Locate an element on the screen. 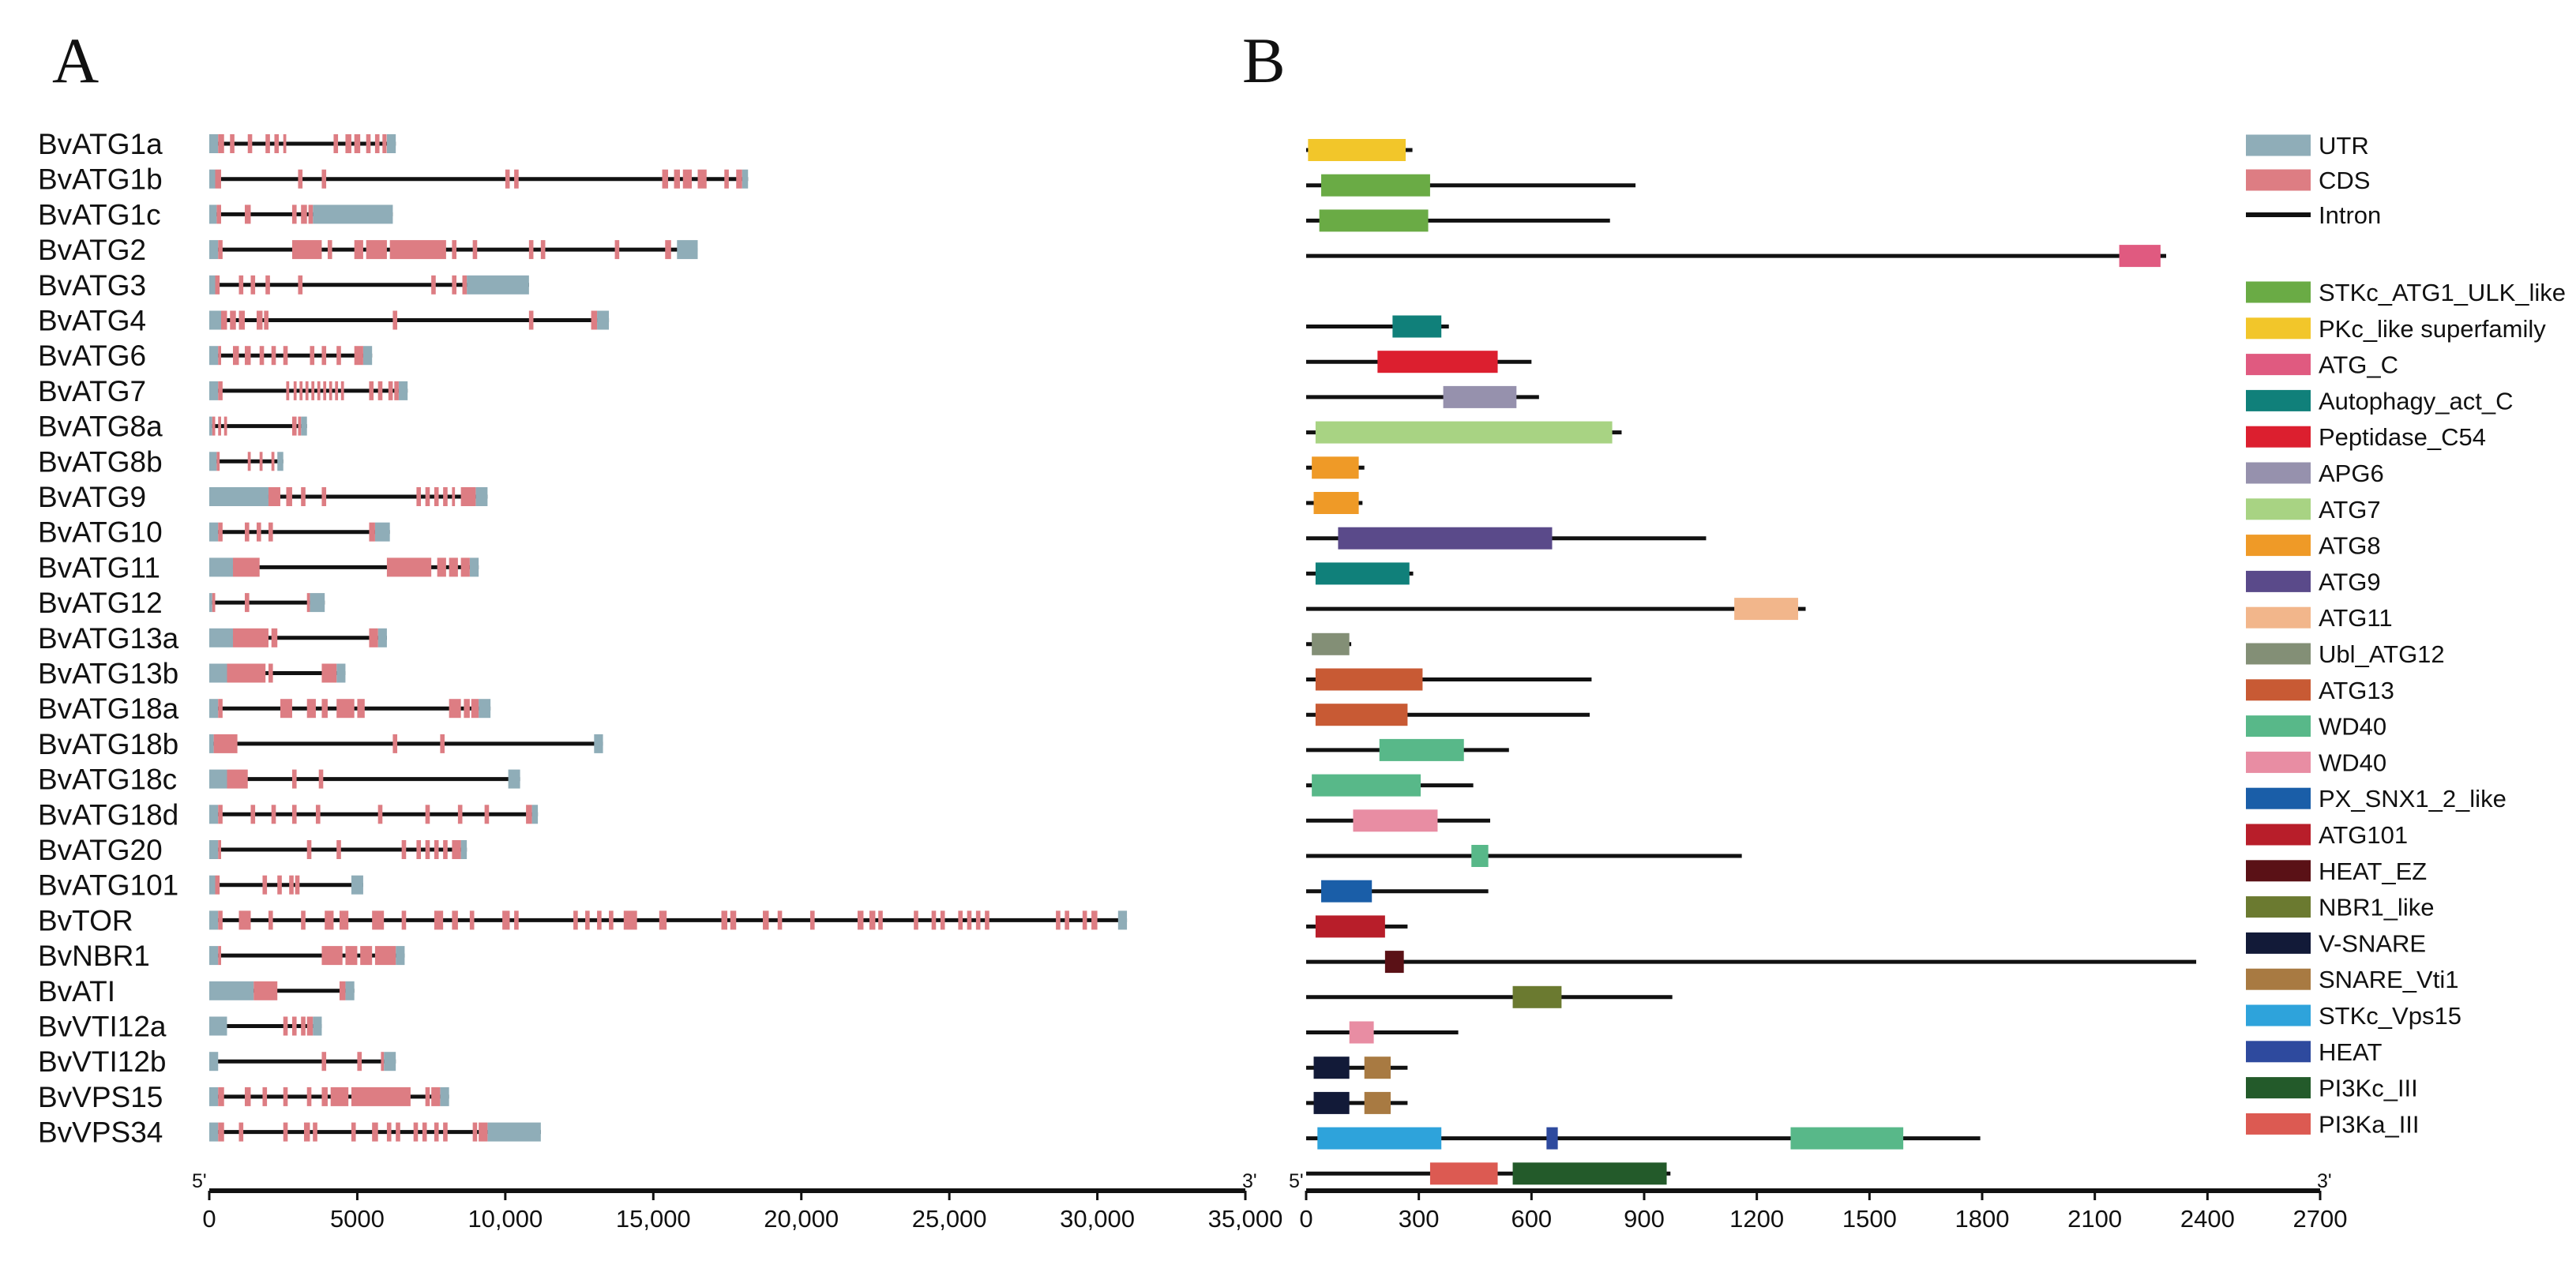  tick-label: 25,000 is located at coordinates (949, 1219).